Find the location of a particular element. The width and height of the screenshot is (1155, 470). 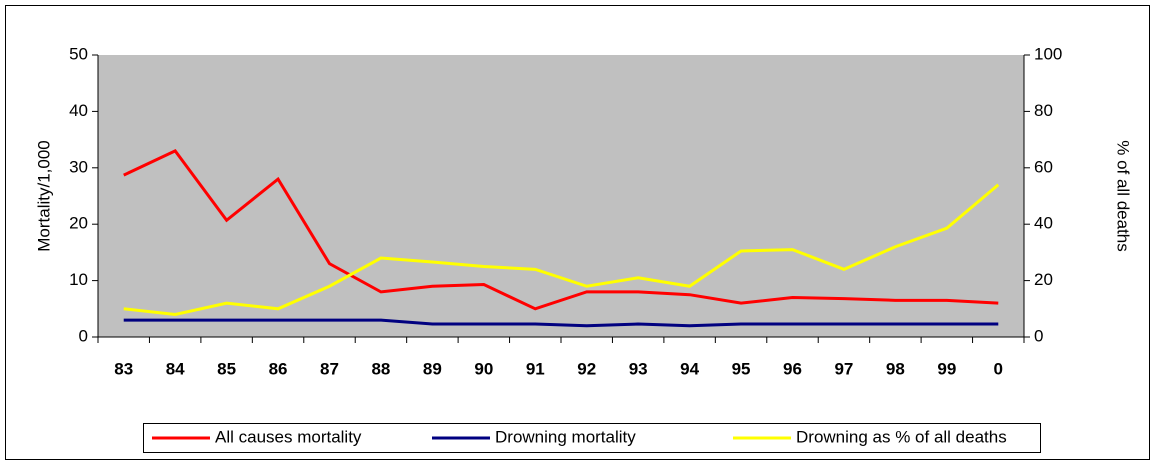

x-tick-label: 93 is located at coordinates (638, 368).